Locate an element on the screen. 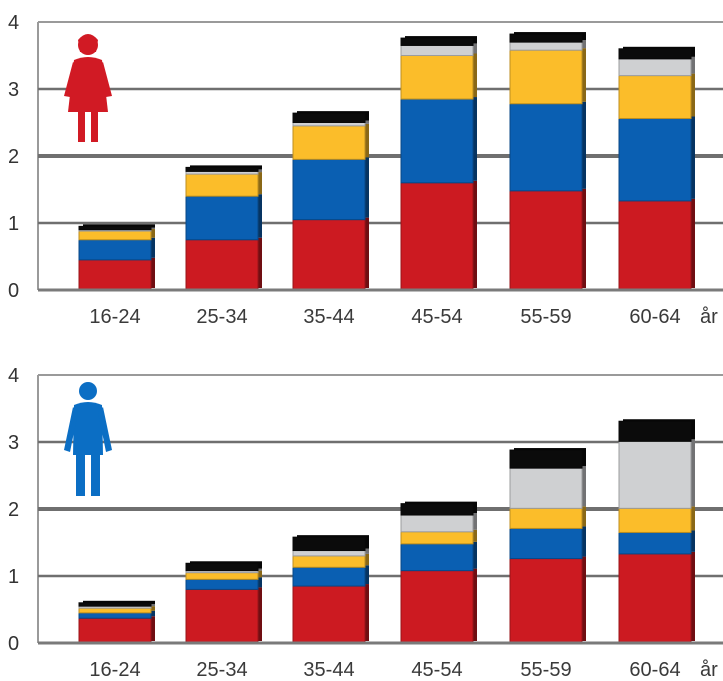 Image resolution: width=723 pixels, height=681 pixels. icon-left-arm is located at coordinates (71, 79).